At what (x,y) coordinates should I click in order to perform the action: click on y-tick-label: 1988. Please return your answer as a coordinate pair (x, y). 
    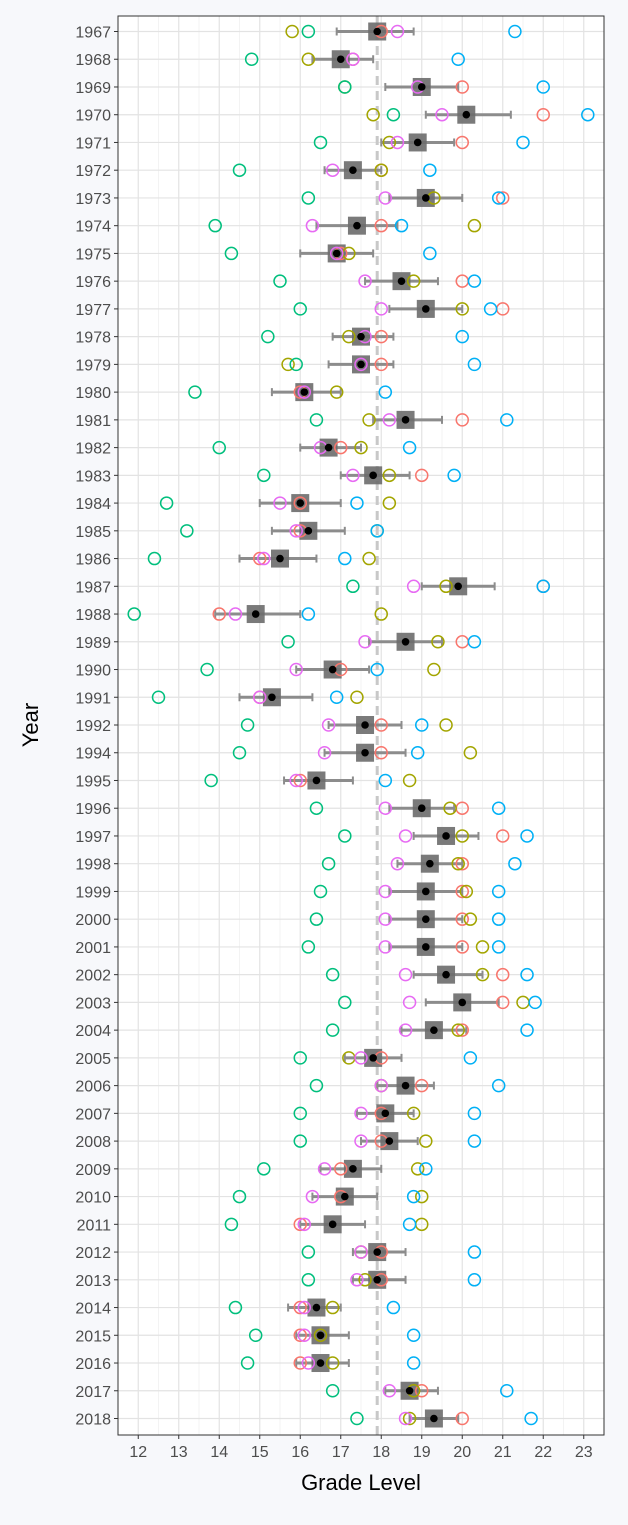
    Looking at the image, I should click on (93, 615).